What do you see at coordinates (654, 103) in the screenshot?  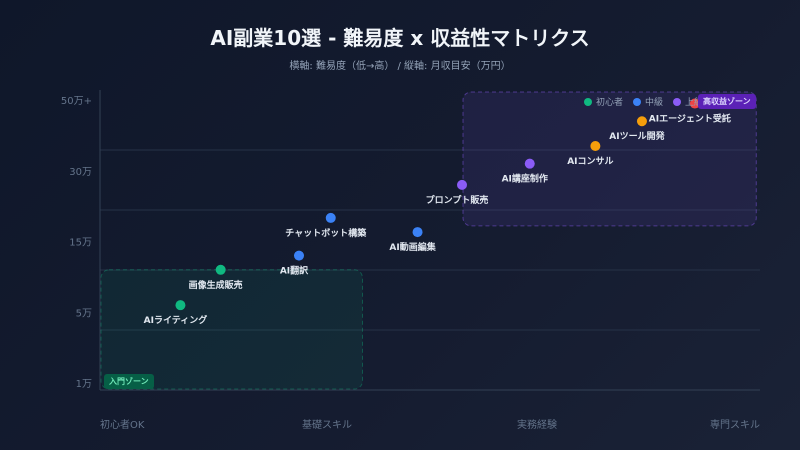 I see `legend-label: 中級` at bounding box center [654, 103].